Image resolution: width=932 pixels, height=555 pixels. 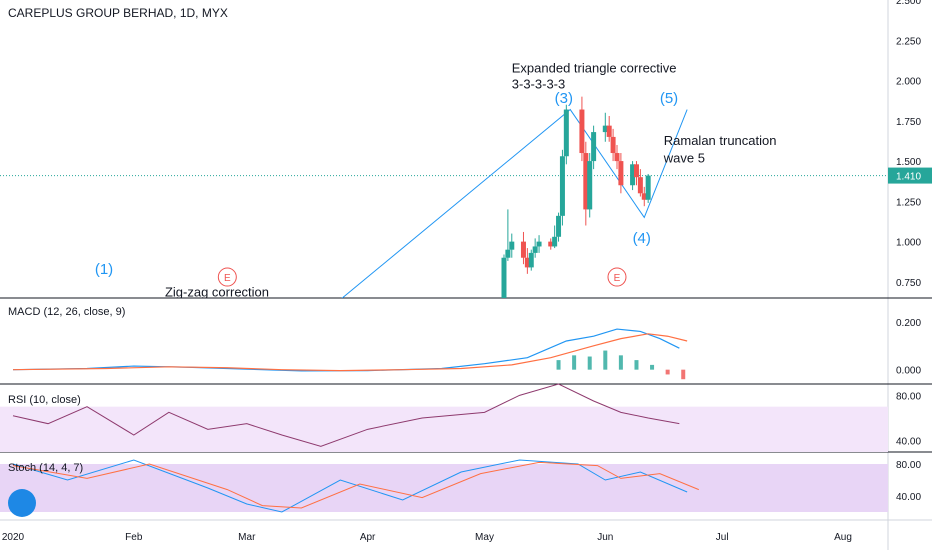 I want to click on time-tick-label: May, so click(x=484, y=537).